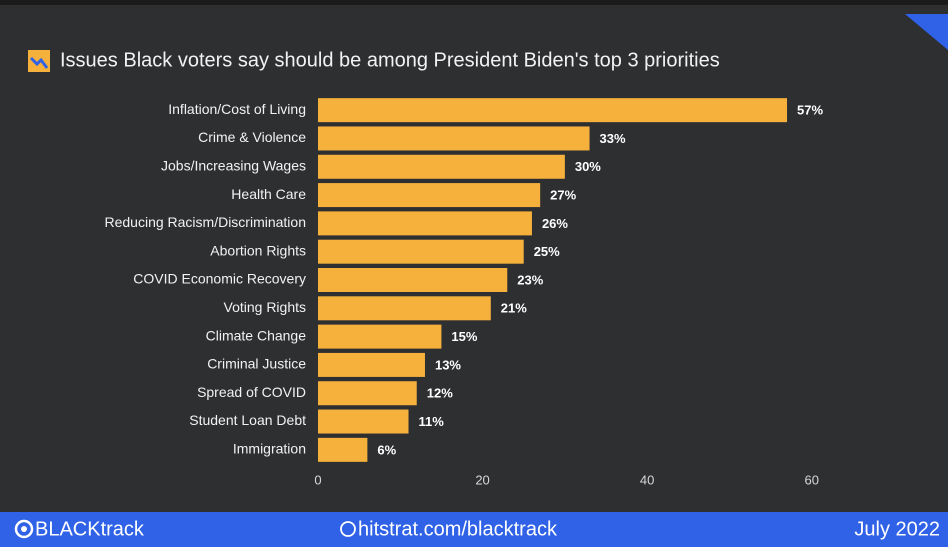 Image resolution: width=948 pixels, height=547 pixels. What do you see at coordinates (613, 138) in the screenshot?
I see `value-label: 33%` at bounding box center [613, 138].